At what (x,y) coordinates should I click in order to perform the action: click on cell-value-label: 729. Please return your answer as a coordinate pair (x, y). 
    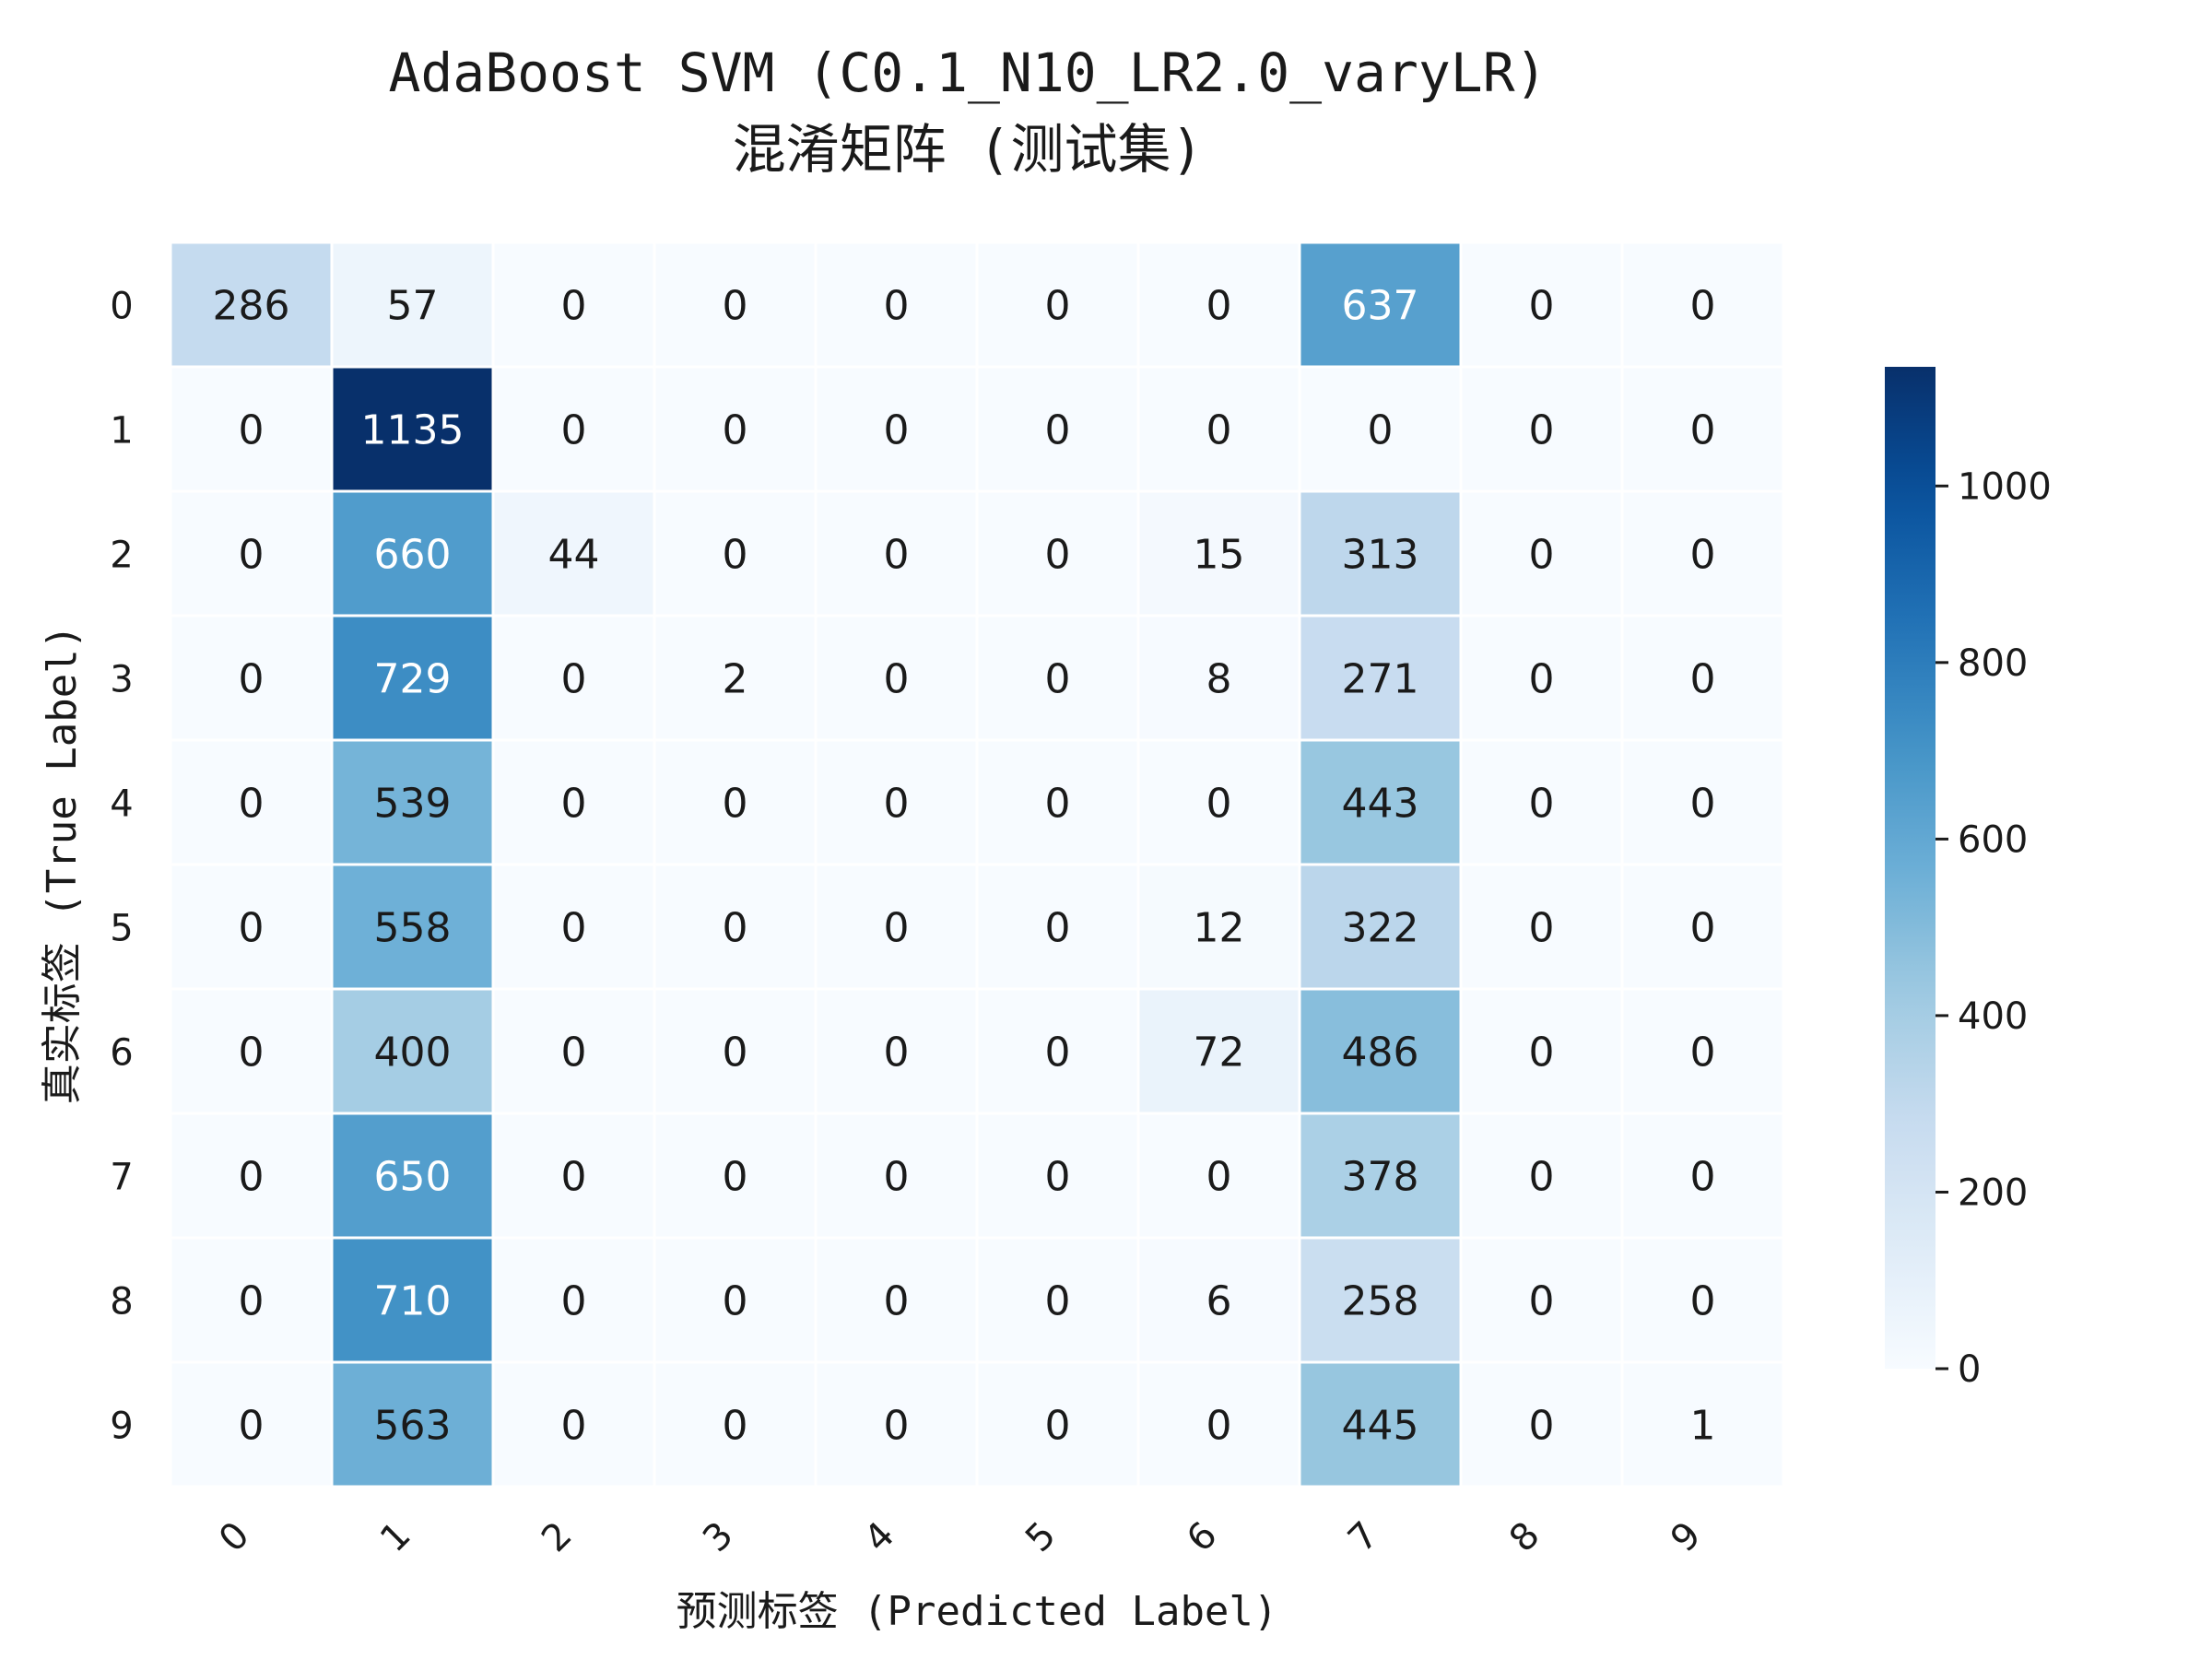
    Looking at the image, I should click on (413, 679).